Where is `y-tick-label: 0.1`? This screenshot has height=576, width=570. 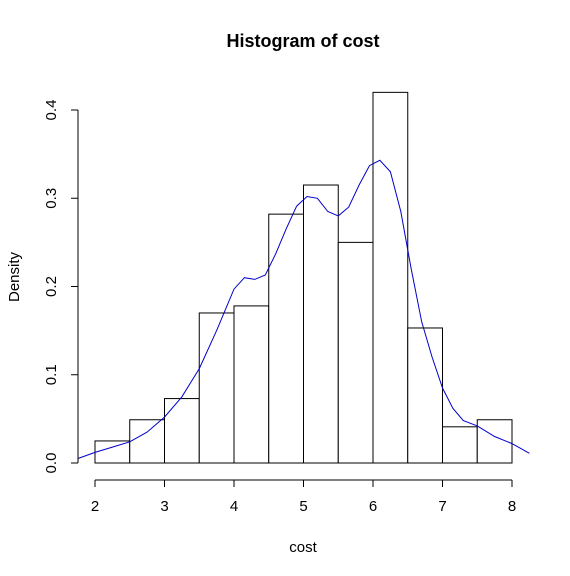
y-tick-label: 0.1 is located at coordinates (51, 374).